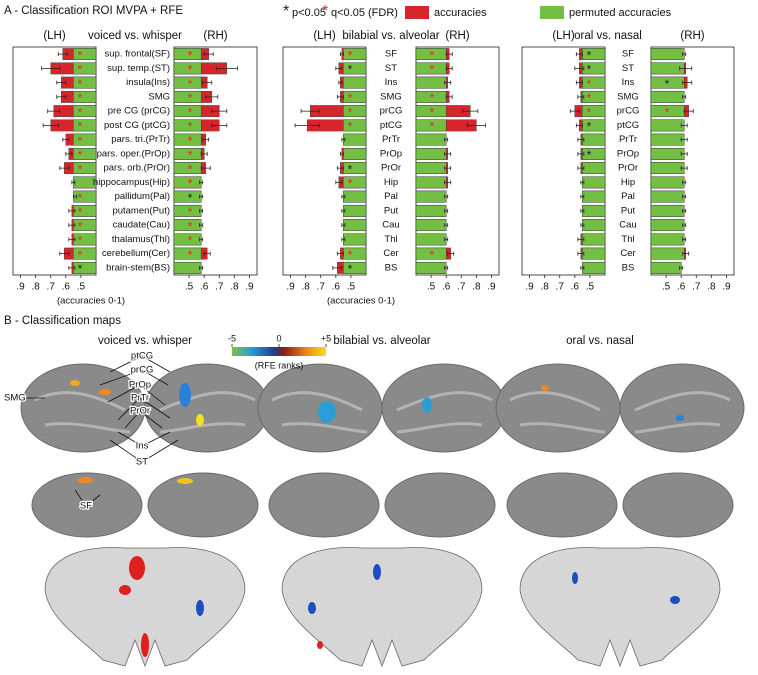  What do you see at coordinates (131, 182) in the screenshot?
I see `category-label: hippocampus(Hip)` at bounding box center [131, 182].